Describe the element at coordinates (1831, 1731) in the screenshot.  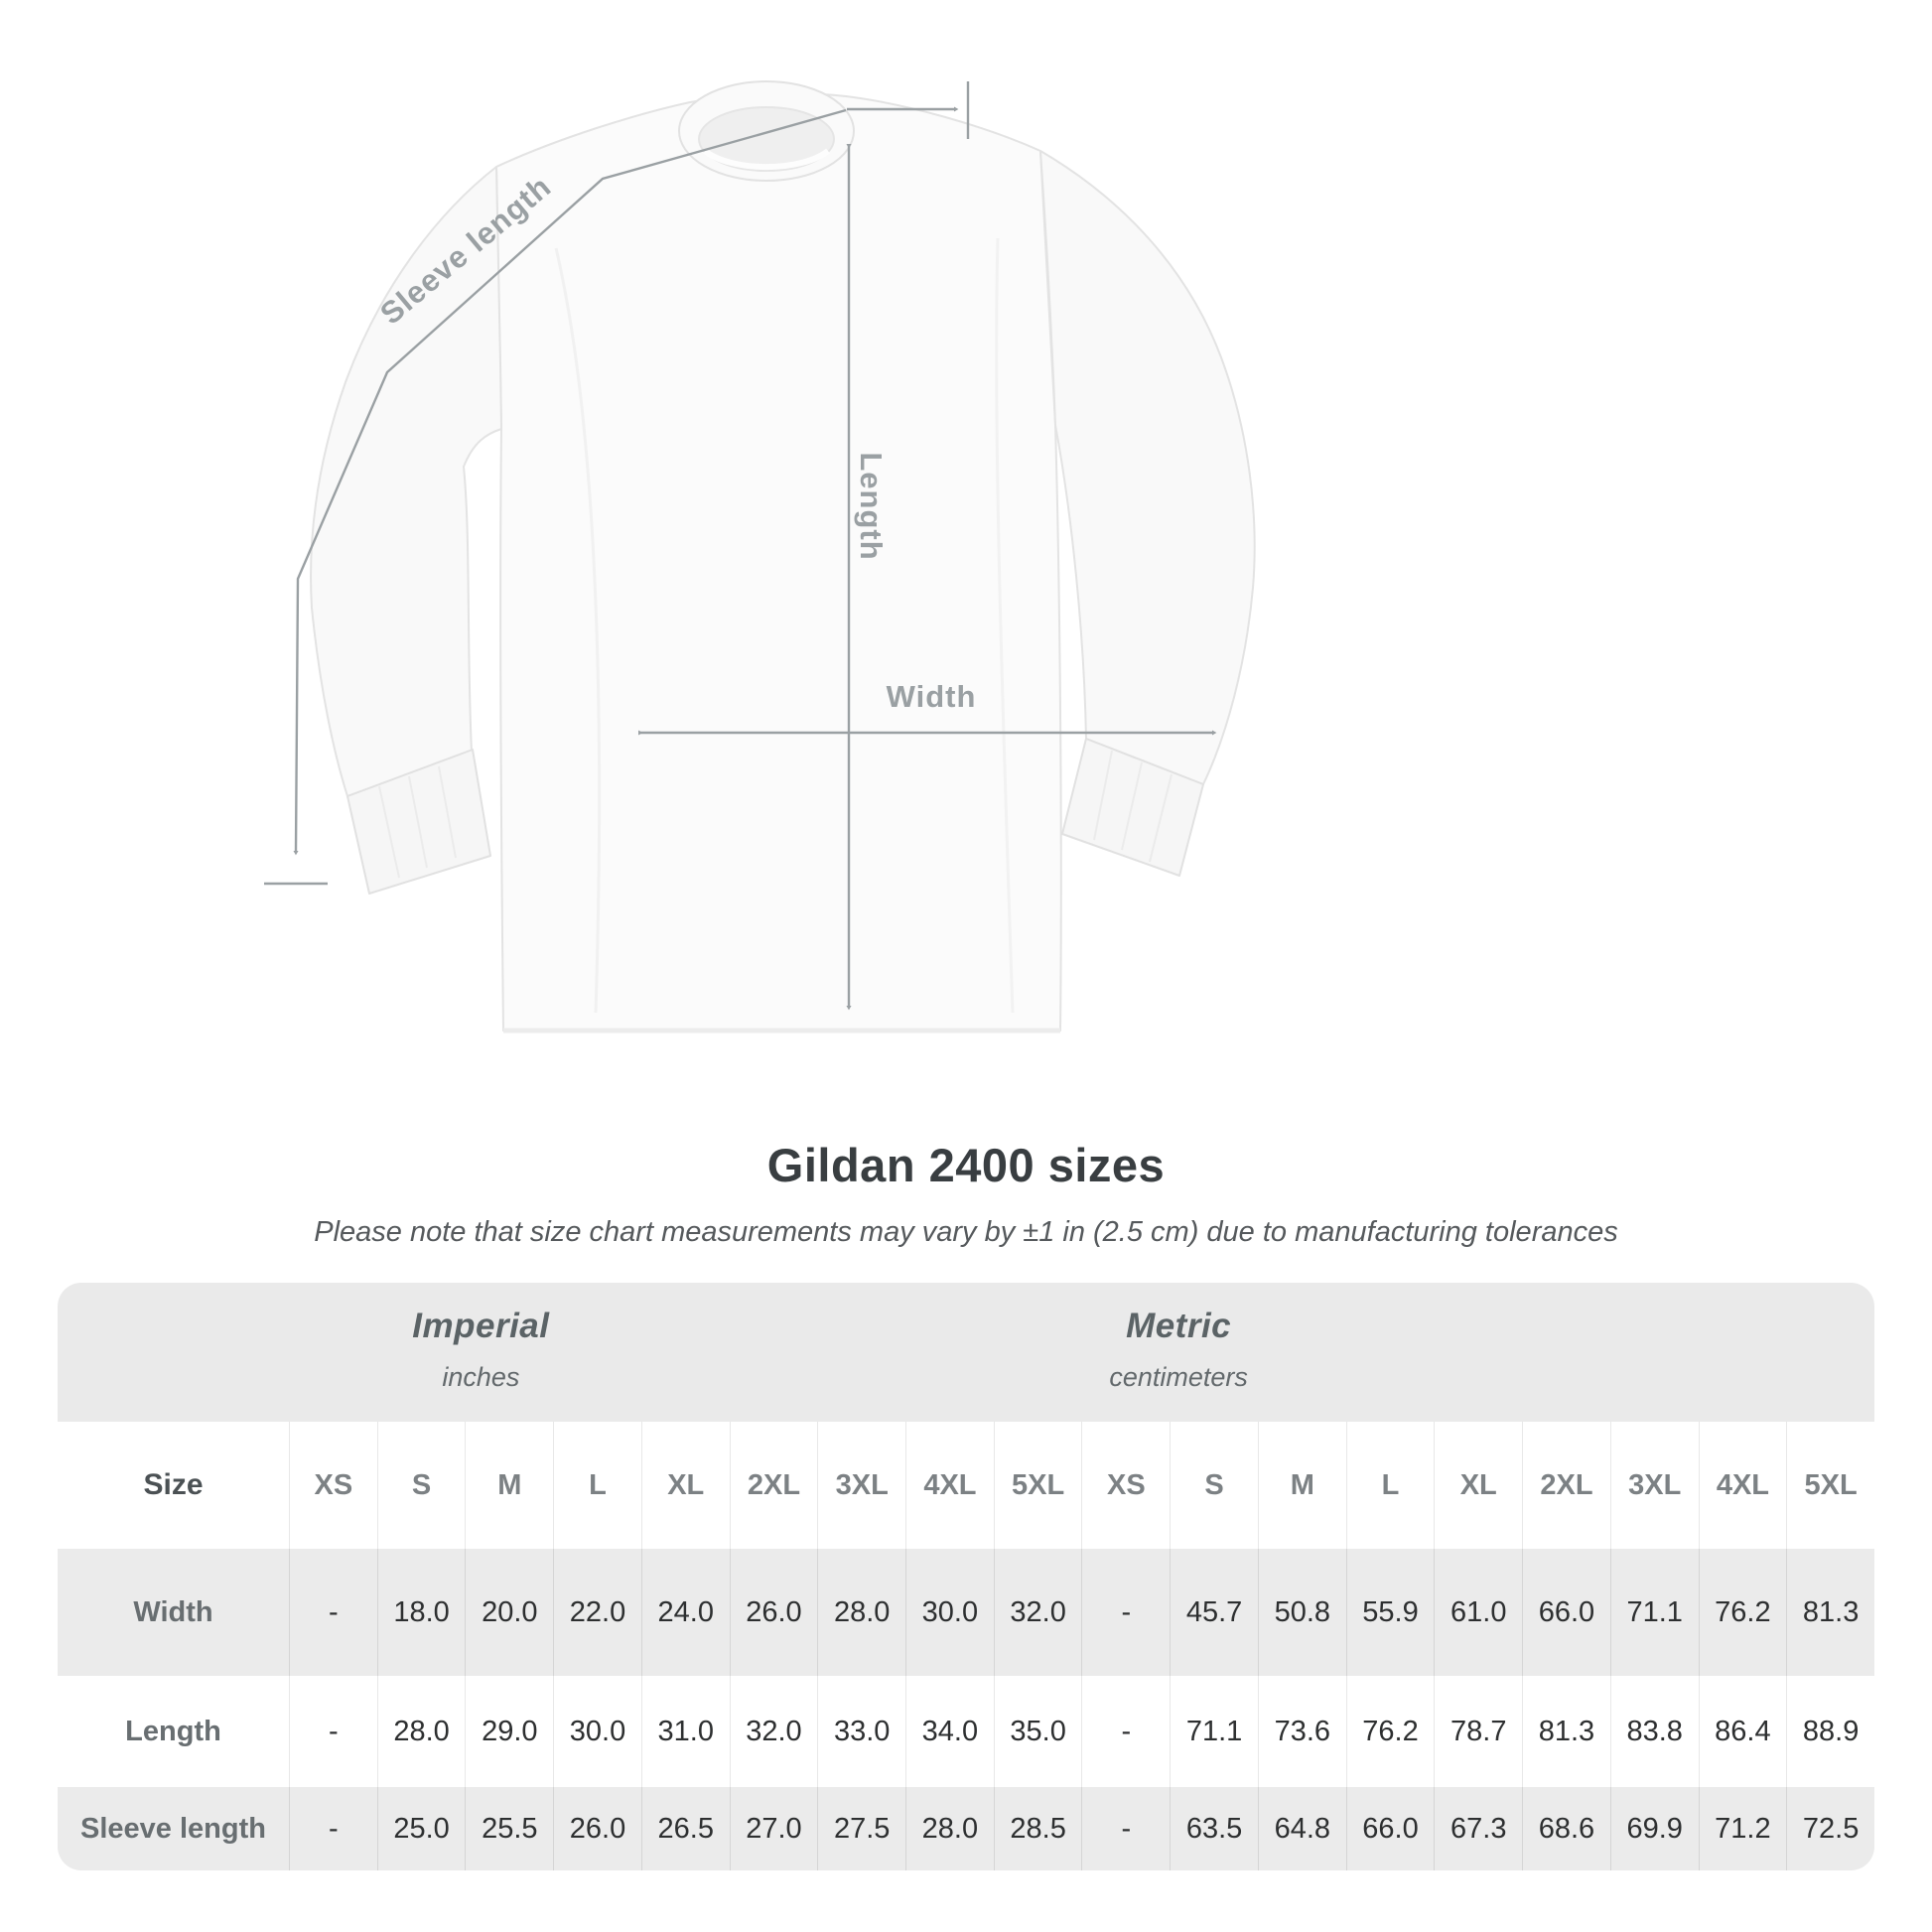
I see `measurement-value: 88.9` at that location.